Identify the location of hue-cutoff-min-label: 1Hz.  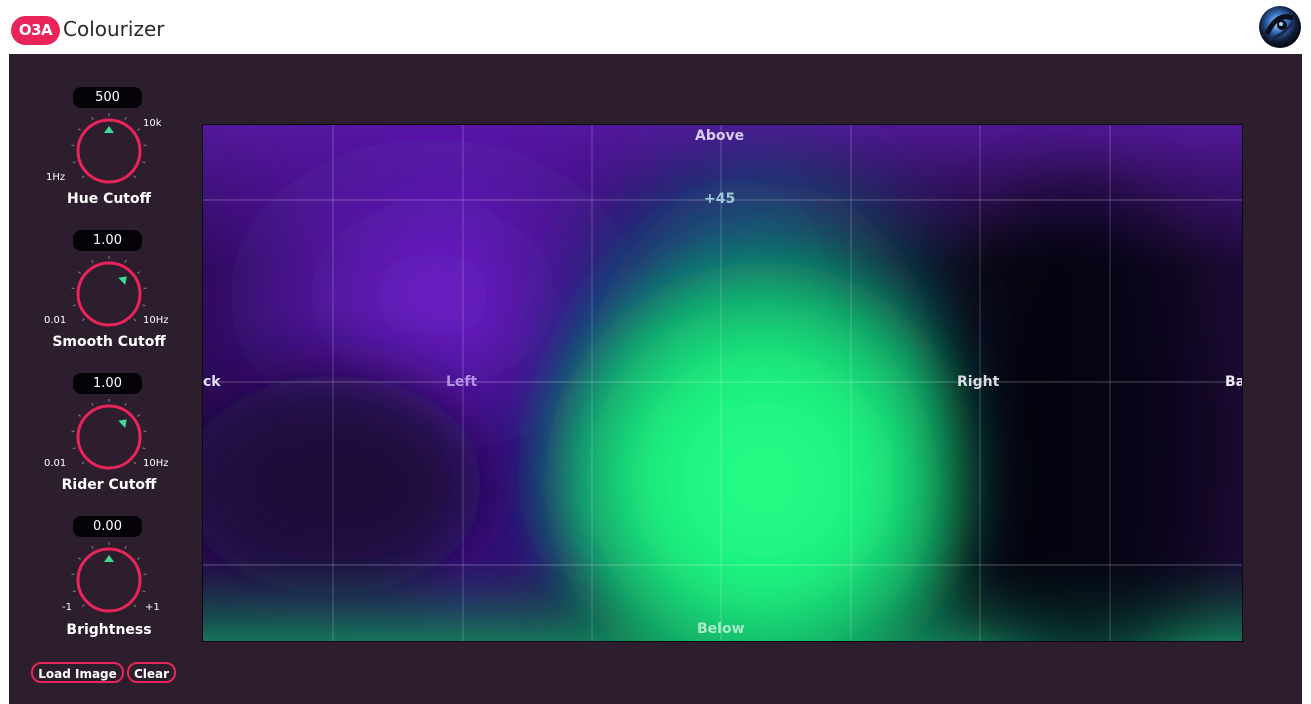
(56, 177).